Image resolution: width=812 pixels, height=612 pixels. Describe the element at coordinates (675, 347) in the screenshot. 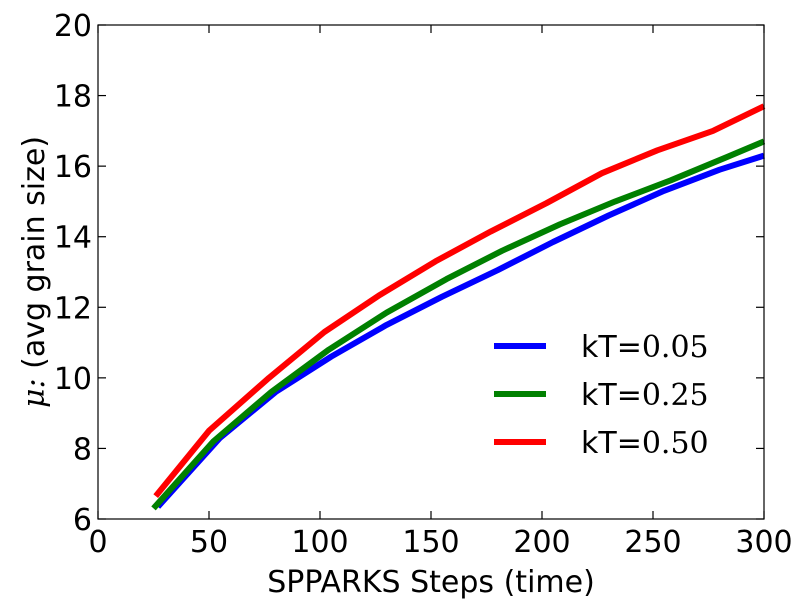

I see `legend-label-value: 0.05` at that location.